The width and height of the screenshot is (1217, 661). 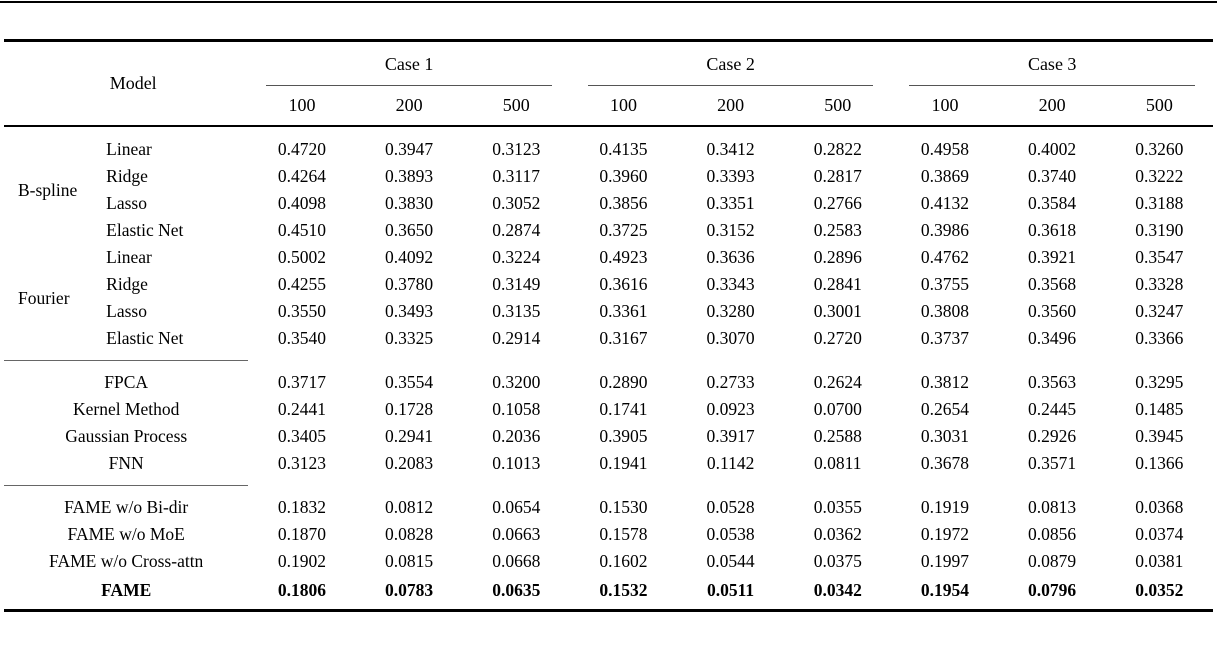 What do you see at coordinates (302, 311) in the screenshot?
I see `value-cell: 0.3550` at bounding box center [302, 311].